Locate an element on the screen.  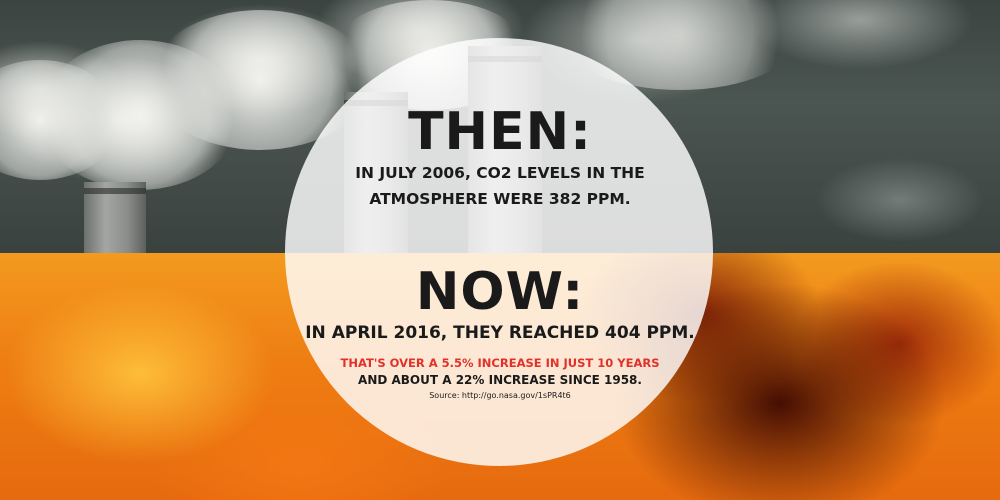
increase-since-1958: AND ABOUT A 22% INCREASE SINCE 1958. is located at coordinates (500, 380).